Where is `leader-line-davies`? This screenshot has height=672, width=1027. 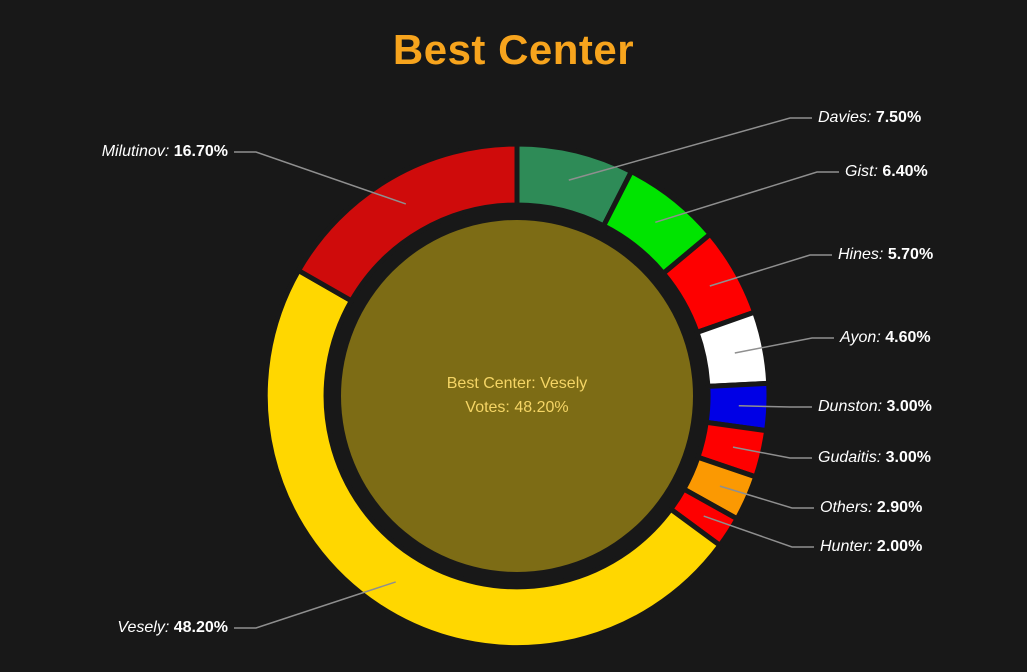
leader-line-davies is located at coordinates (690, 149).